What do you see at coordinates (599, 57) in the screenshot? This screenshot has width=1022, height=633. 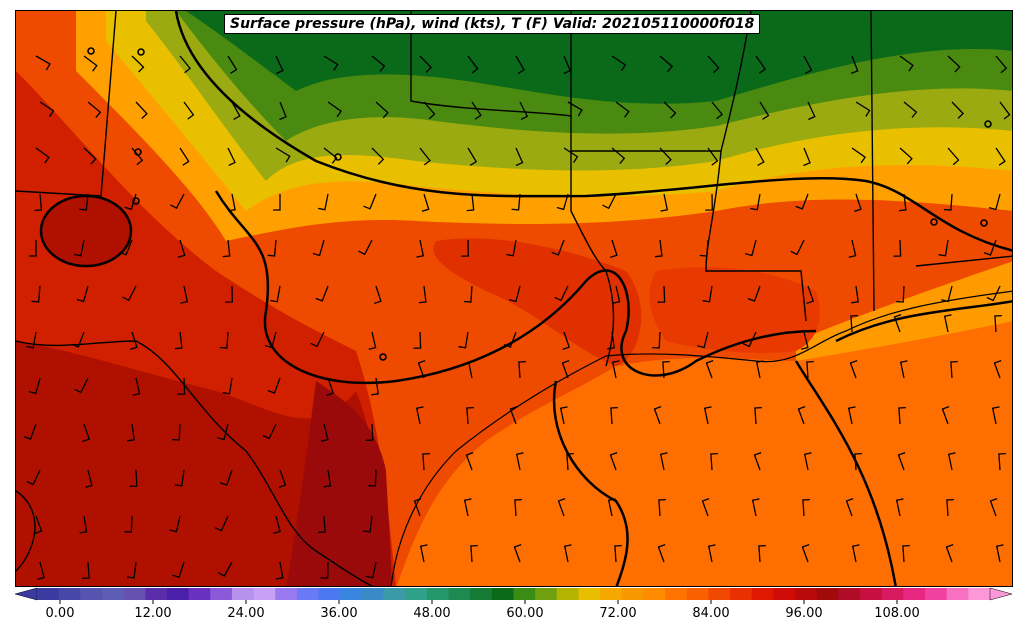 I see `dark-green-belt` at bounding box center [599, 57].